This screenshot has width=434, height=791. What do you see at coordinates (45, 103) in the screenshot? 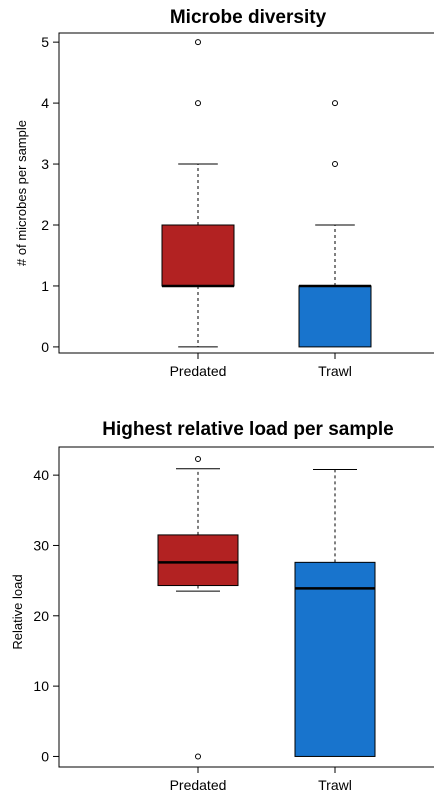
I see `y-tick-label: 4` at bounding box center [45, 103].